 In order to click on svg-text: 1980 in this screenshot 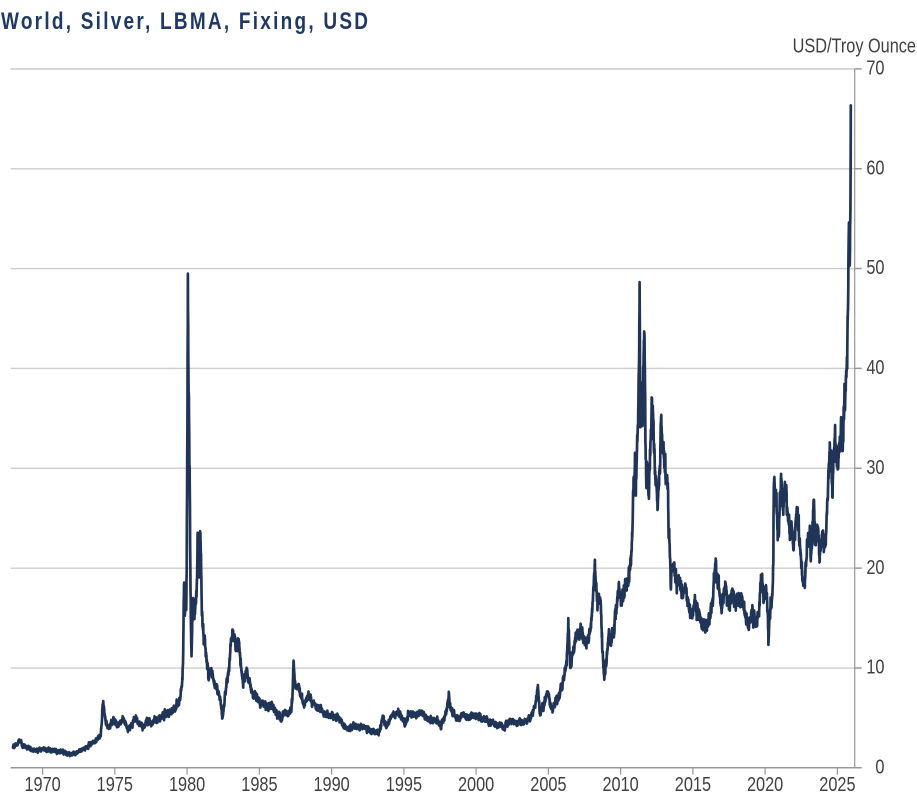, I will do `click(187, 783)`.